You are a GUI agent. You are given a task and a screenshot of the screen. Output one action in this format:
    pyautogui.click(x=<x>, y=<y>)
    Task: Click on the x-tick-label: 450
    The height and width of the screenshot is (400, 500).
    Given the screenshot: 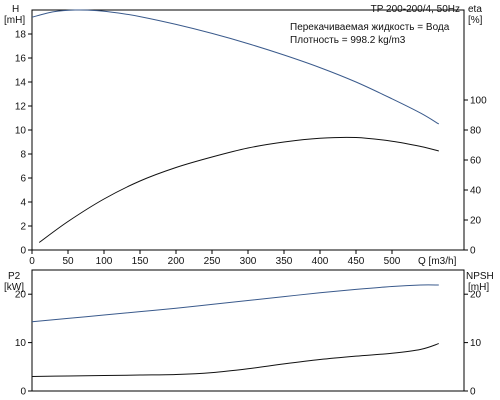 What is the action you would take?
    pyautogui.click(x=356, y=261)
    